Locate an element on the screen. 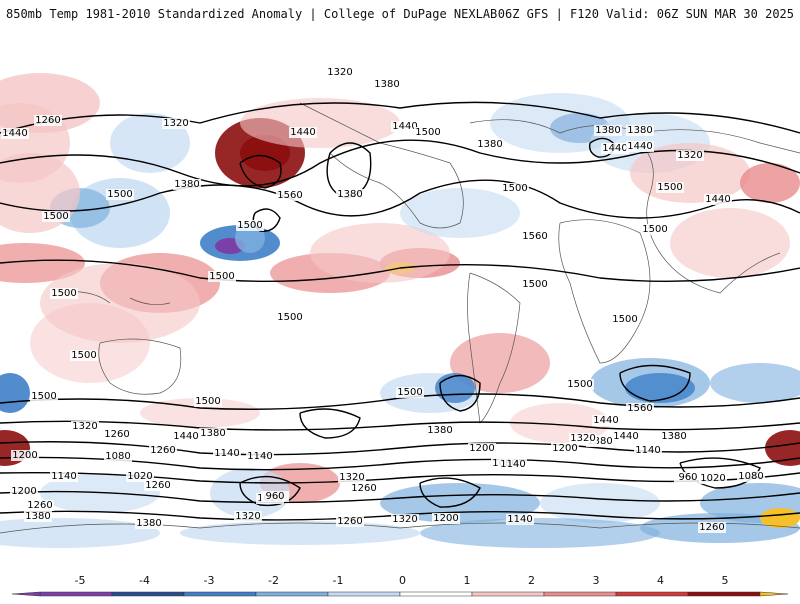 This screenshot has height=604, width=800. colorbar-tick-label: 2 is located at coordinates (531, 580).